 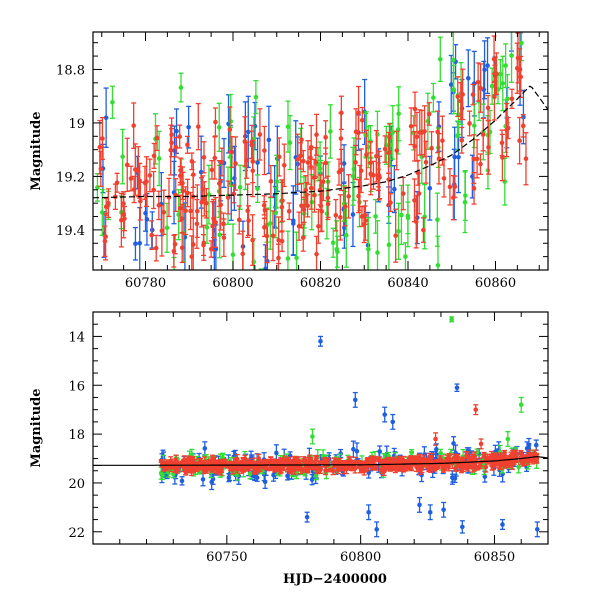 What do you see at coordinates (320, 283) in the screenshot?
I see `x-tick-label: 60820` at bounding box center [320, 283].